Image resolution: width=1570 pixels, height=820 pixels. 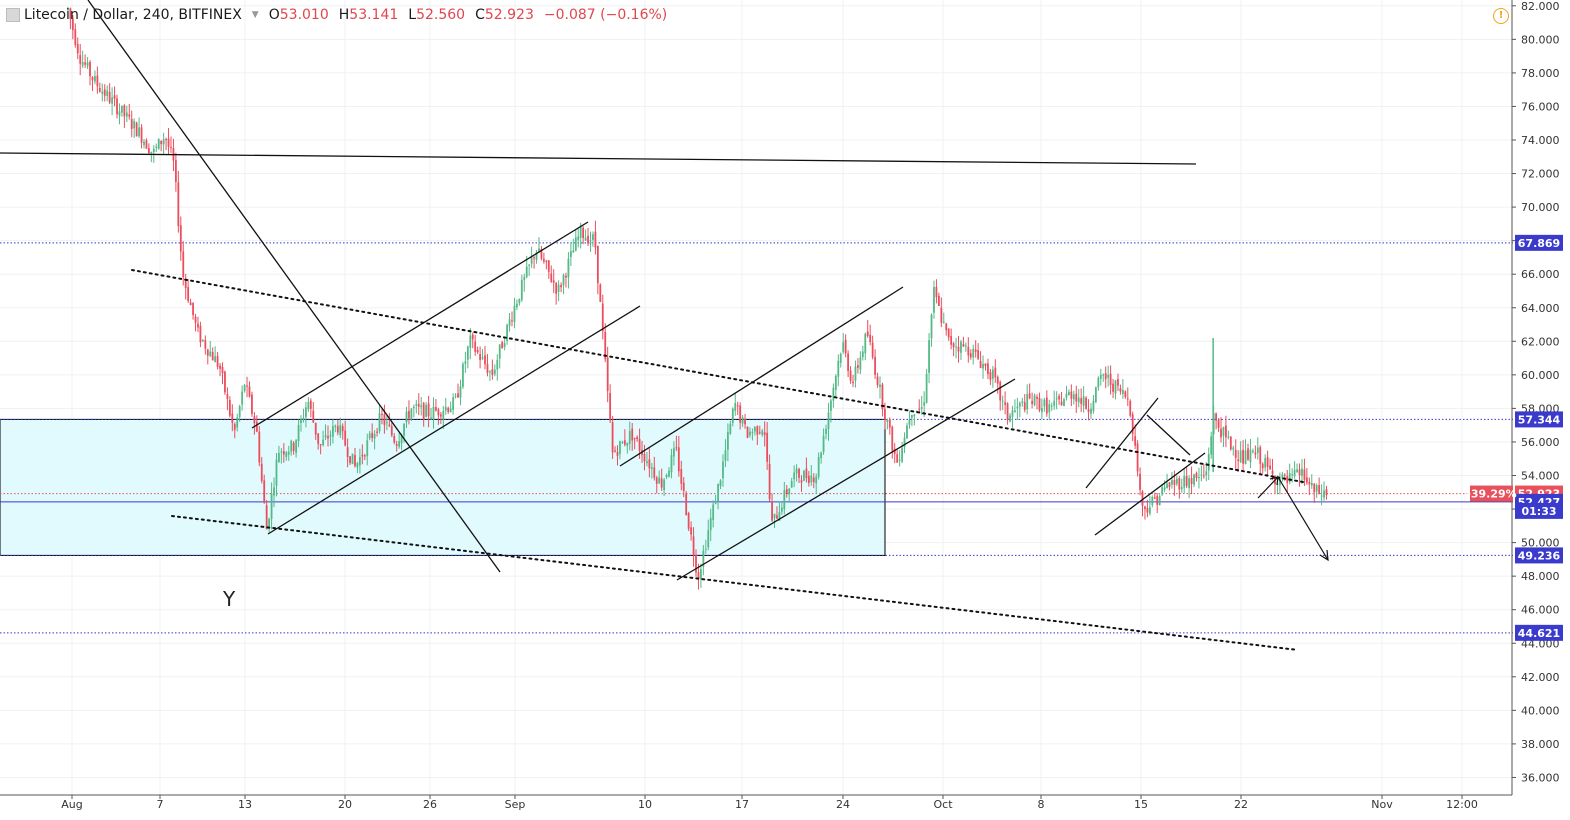 I want to click on price-tick-label: 56.000, so click(x=1540, y=442).